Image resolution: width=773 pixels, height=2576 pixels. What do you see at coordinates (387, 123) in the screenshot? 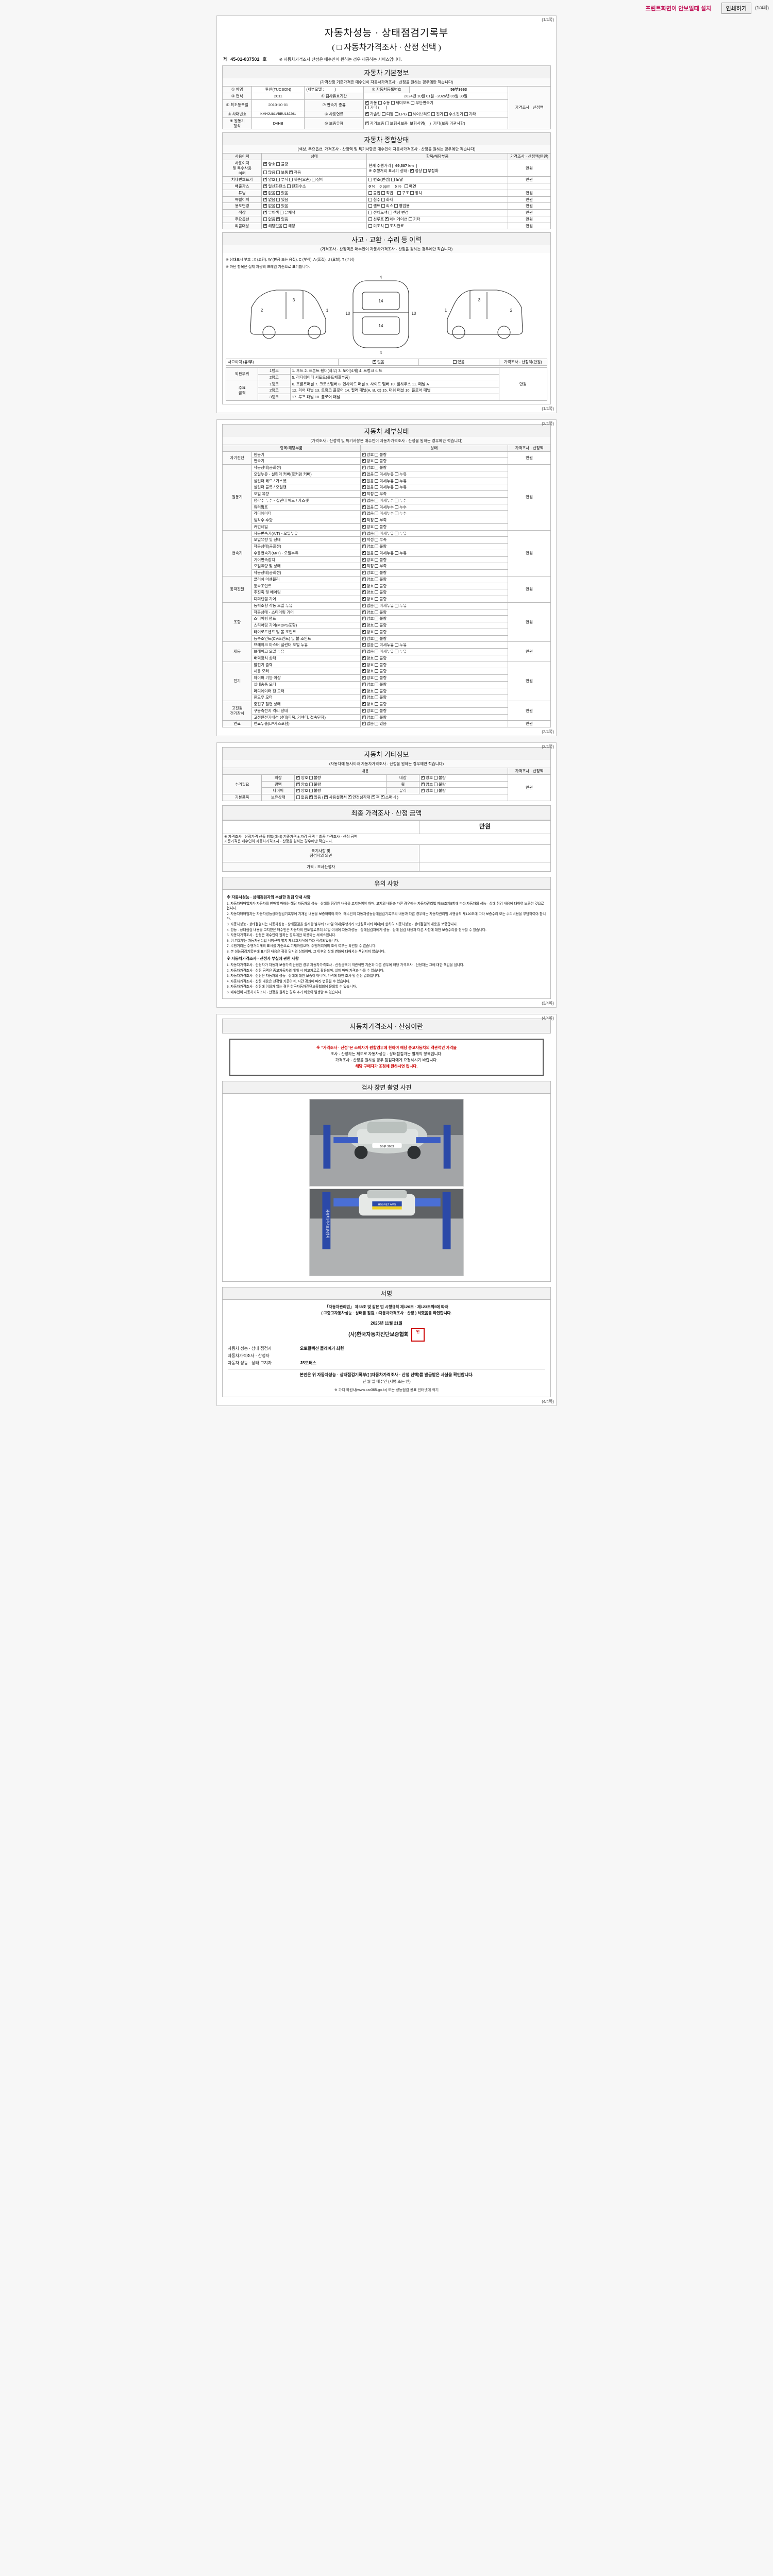
I see `checkbox-warranty-insurer` at bounding box center [387, 123].